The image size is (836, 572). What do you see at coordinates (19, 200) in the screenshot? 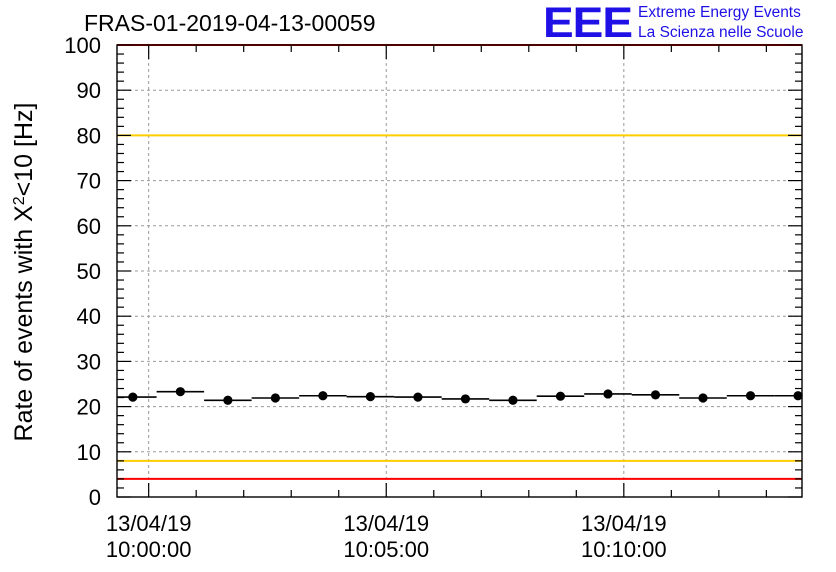
I see `y-axis-title-sup: 2` at bounding box center [19, 200].